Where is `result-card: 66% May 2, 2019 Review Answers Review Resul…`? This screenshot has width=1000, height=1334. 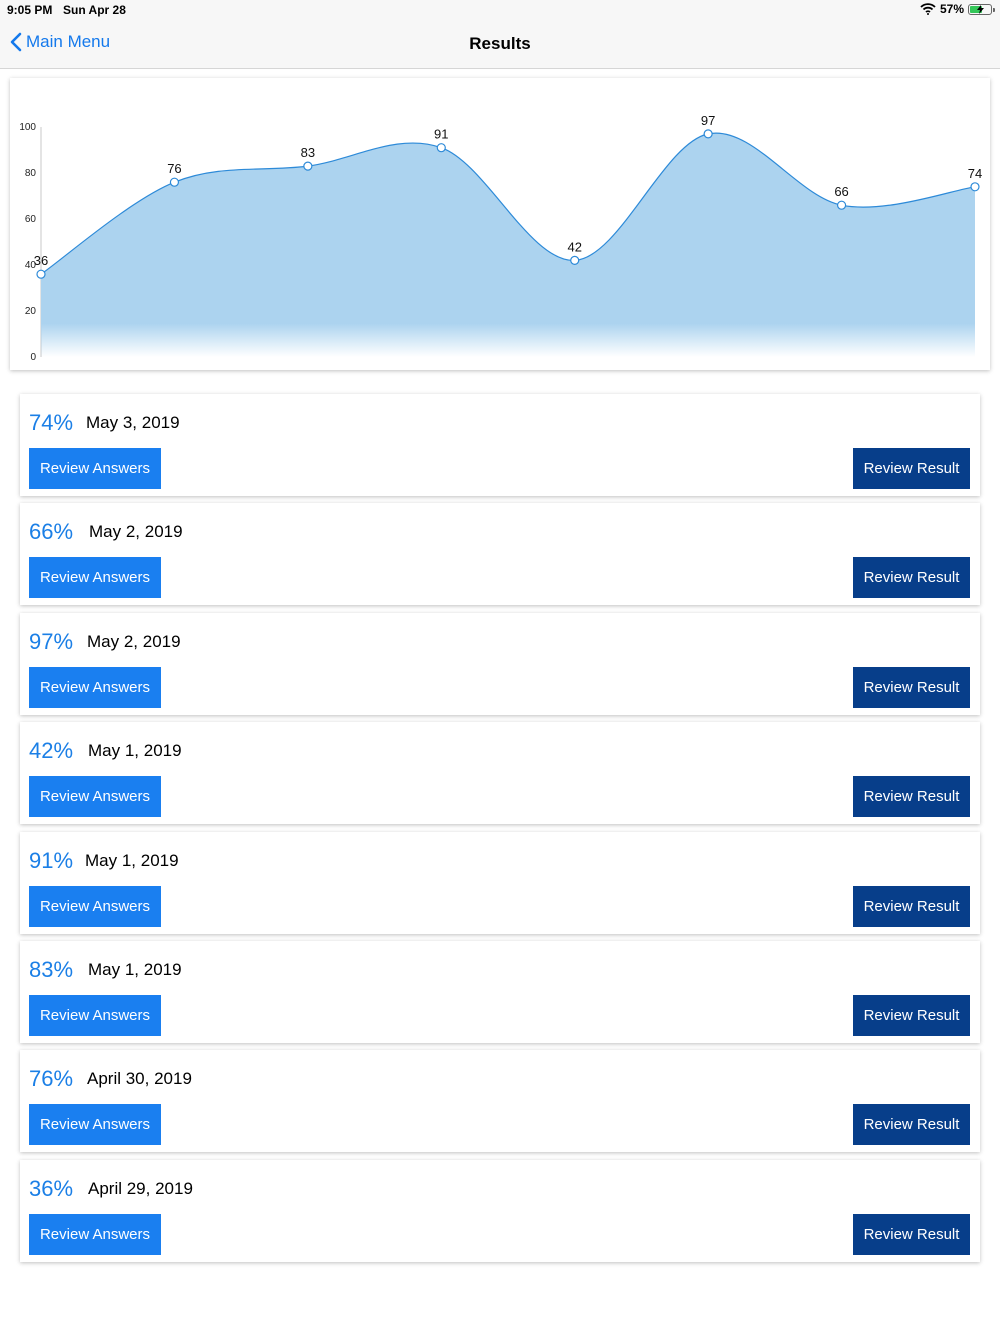 result-card: 66% May 2, 2019 Review Answers Review Resul… is located at coordinates (500, 554).